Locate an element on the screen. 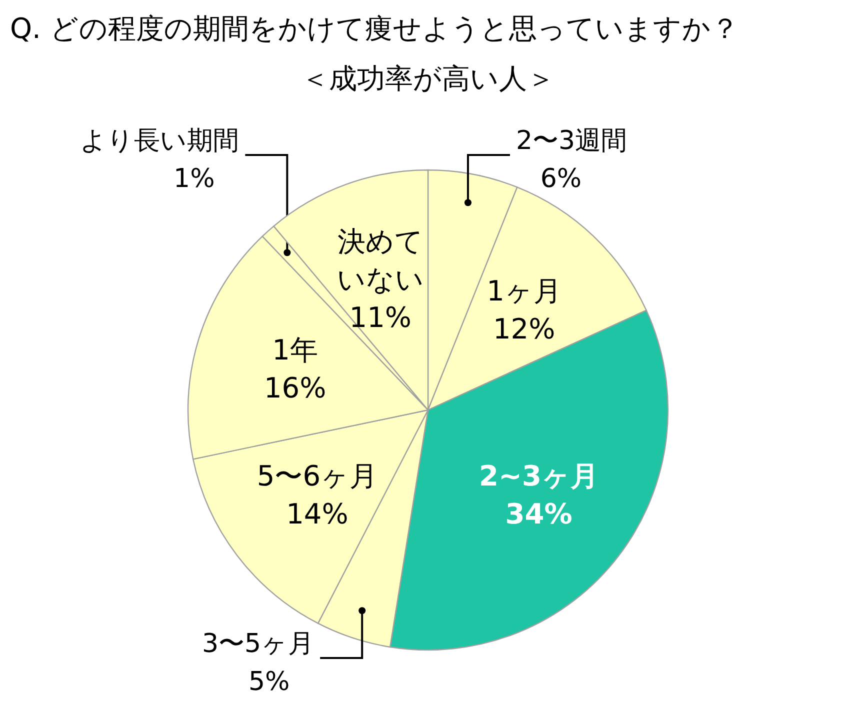 The height and width of the screenshot is (704, 843). slice-label: 3〜5ヶ月 is located at coordinates (258, 644).